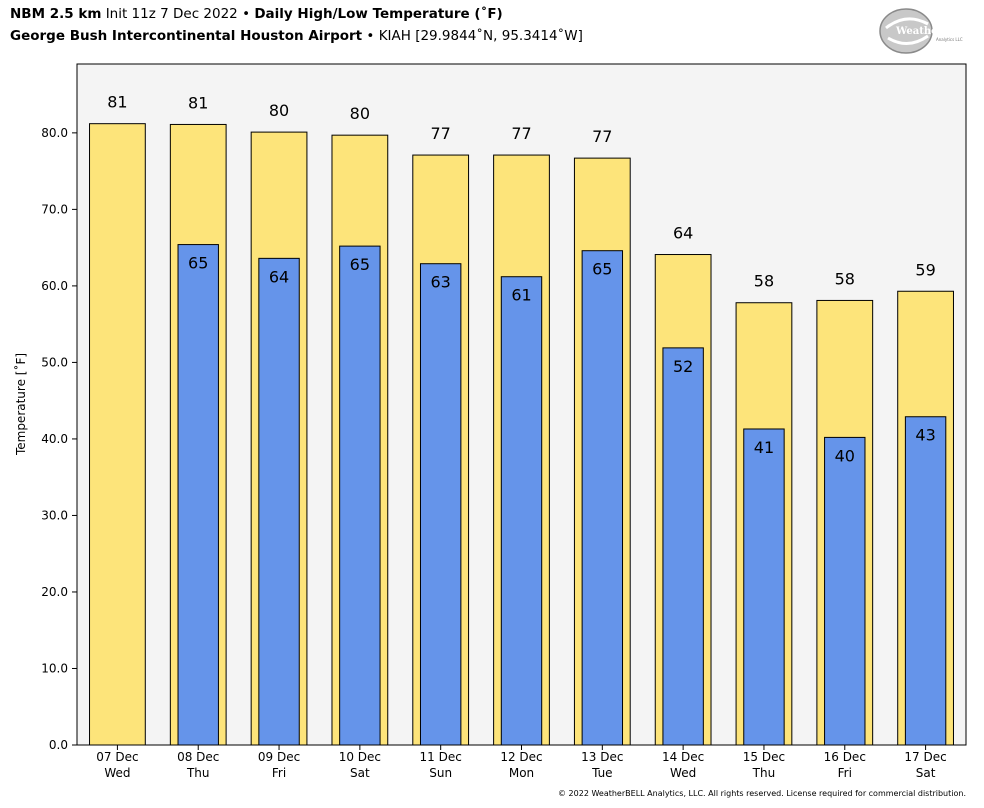 This screenshot has width=984, height=808. I want to click on x-tick-label-date: 16 Dec, so click(845, 757).